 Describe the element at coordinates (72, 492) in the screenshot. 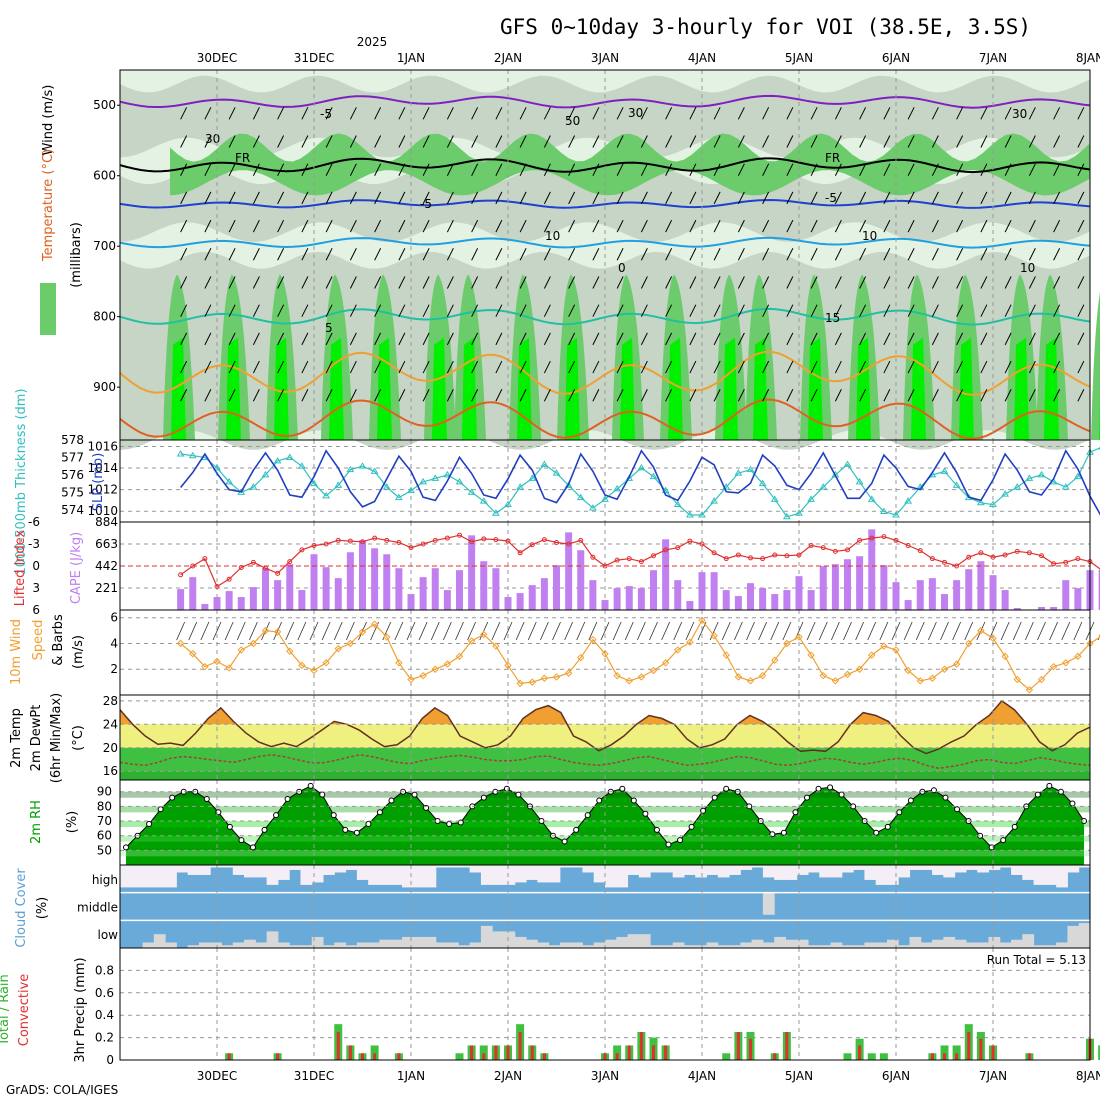

I see `thickness-tick-label: 575` at that location.